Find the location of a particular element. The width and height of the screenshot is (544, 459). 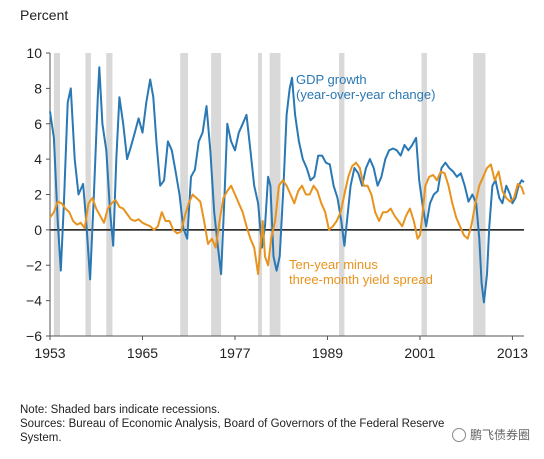

y-tick-label: 8 is located at coordinates (38, 88).